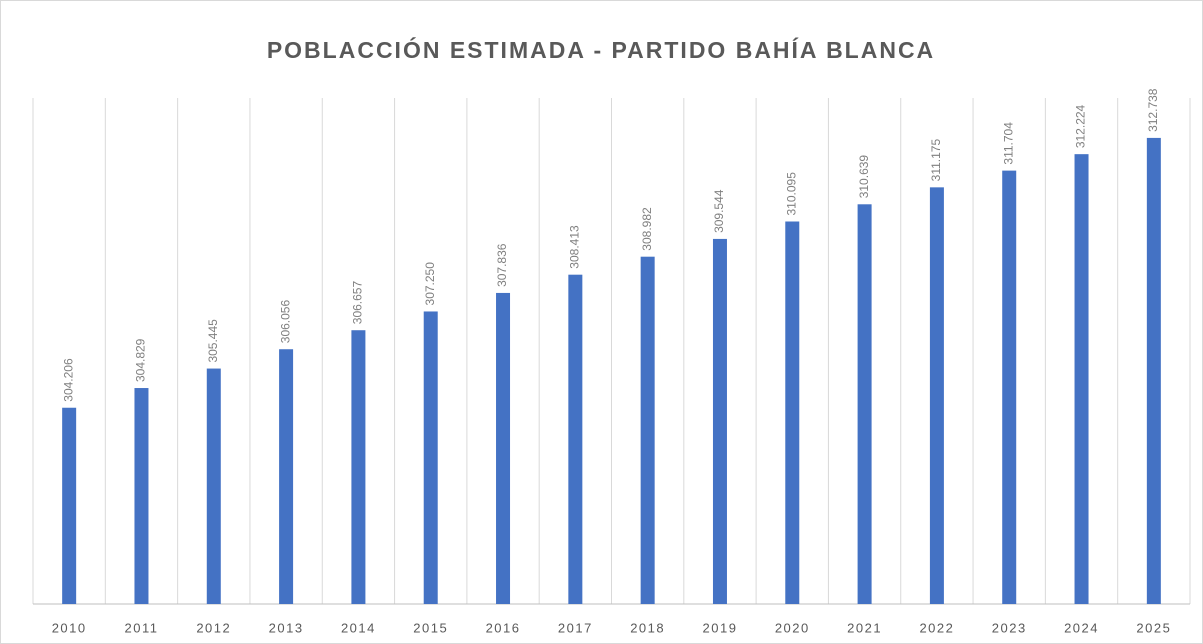 Image resolution: width=1203 pixels, height=644 pixels. I want to click on x-tick-label: 2015, so click(430, 627).